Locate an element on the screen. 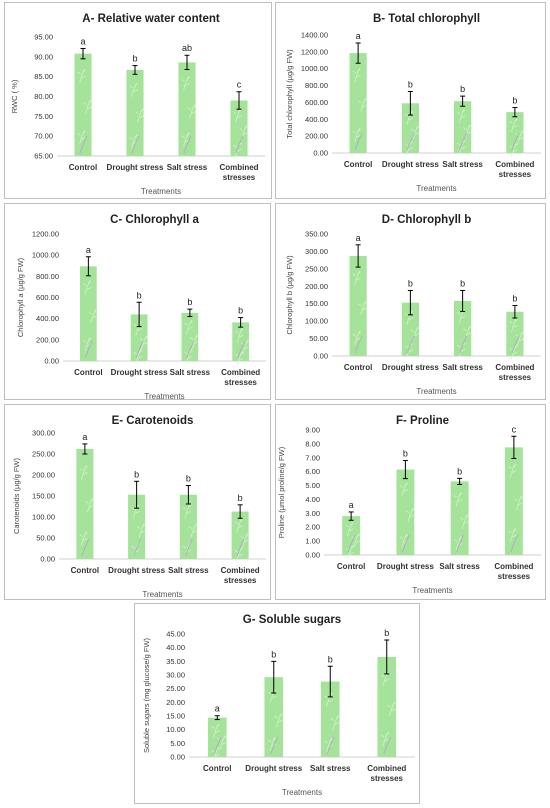  y-tick-label: 10.00 is located at coordinates (175, 729).